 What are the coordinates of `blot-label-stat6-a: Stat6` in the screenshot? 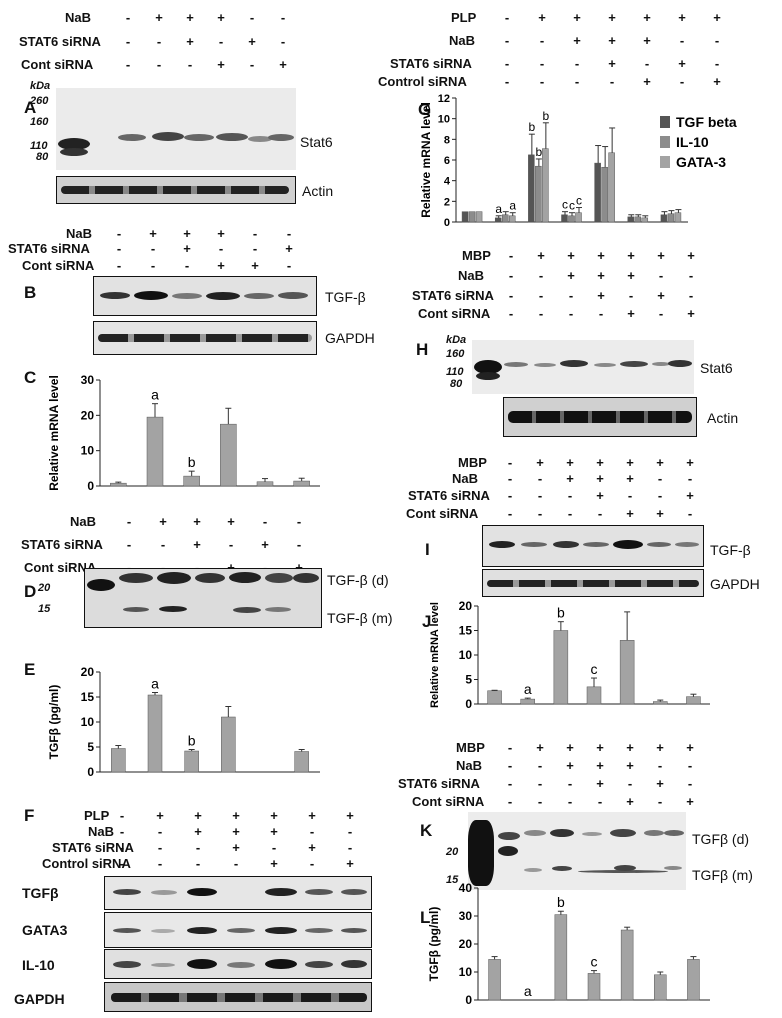 It's located at (316, 142).